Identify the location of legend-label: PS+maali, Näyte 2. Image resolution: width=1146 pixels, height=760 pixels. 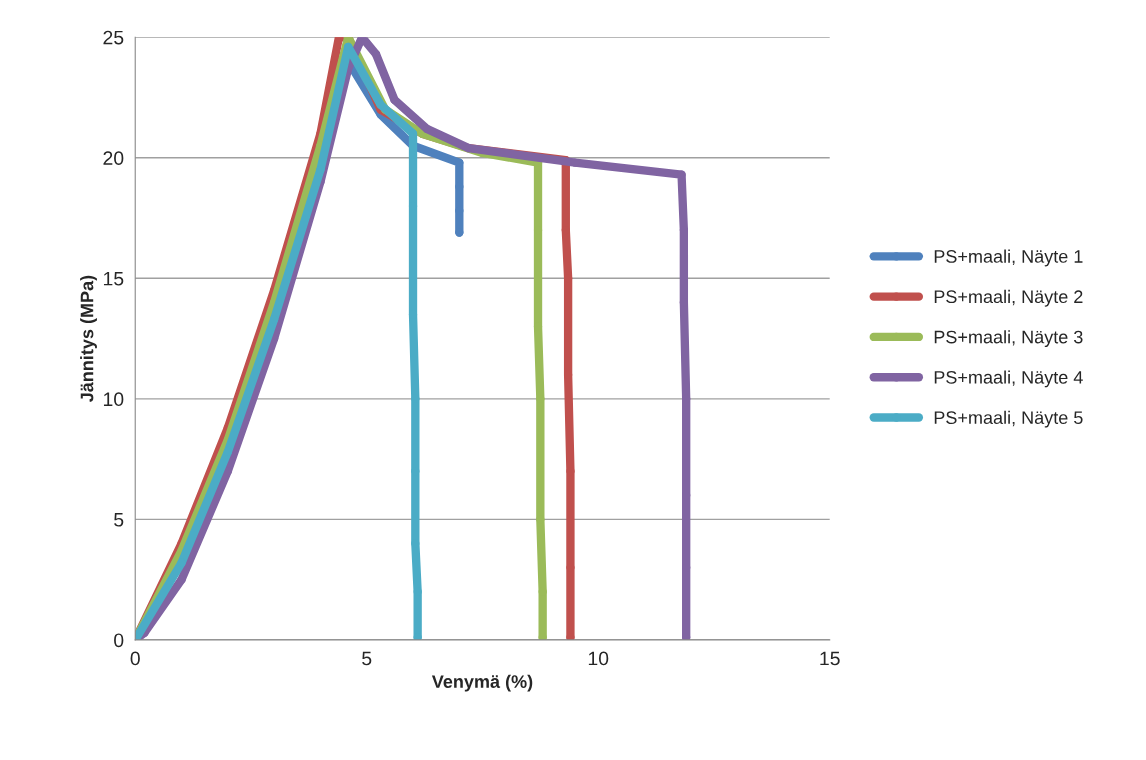
(1008, 298).